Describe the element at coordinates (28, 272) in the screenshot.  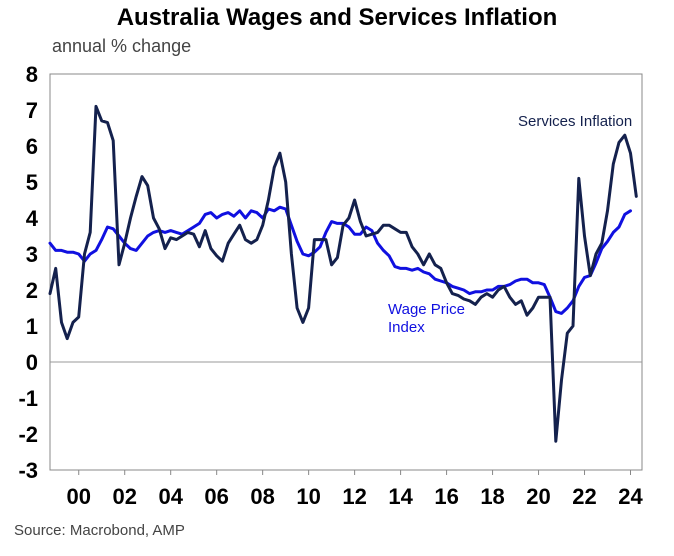
I see `y-axis-ticks: 8 7 6 5 4 3 2 1 0 -1 -2 -3` at that location.